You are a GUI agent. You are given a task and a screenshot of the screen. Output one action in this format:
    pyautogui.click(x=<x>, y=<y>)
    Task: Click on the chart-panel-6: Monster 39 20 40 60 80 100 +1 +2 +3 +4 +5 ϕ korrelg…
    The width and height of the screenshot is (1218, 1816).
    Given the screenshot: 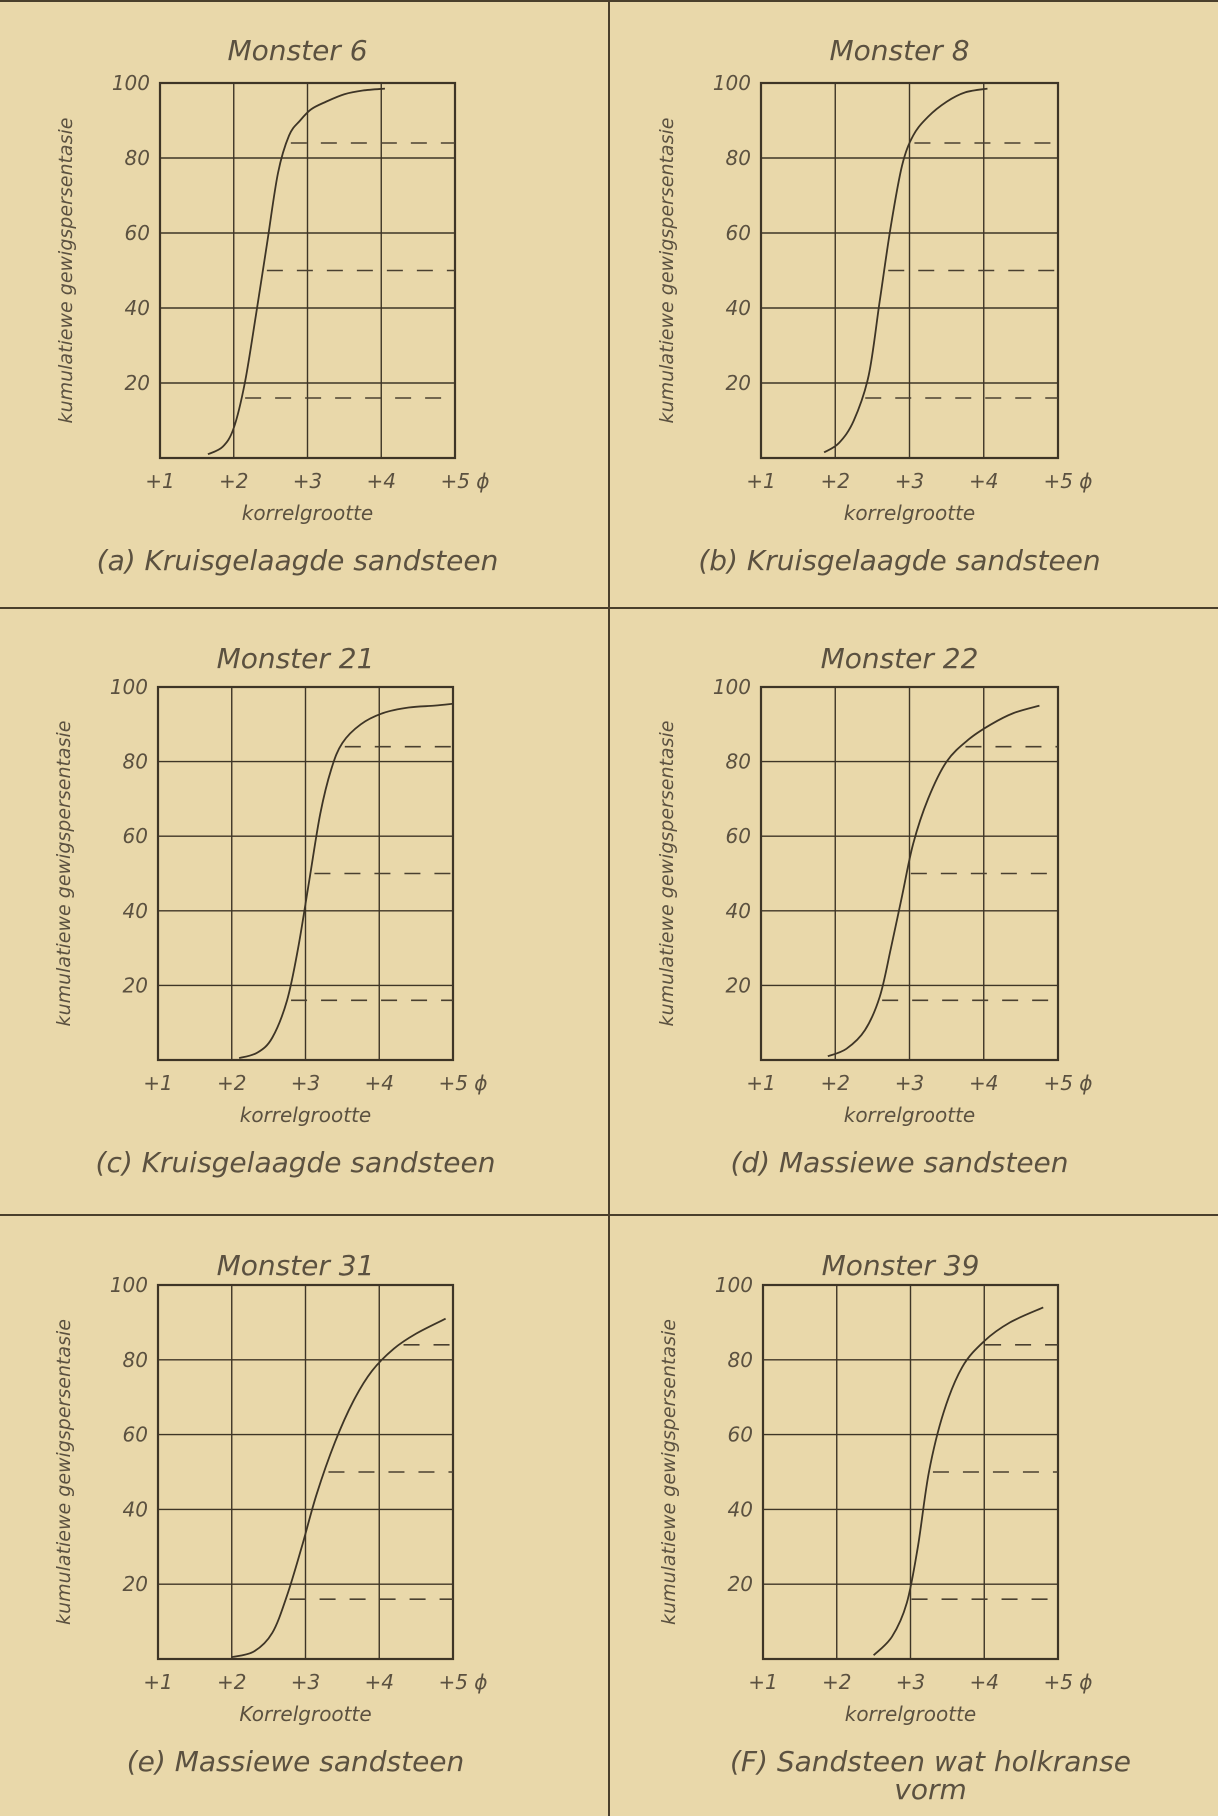 What is the action you would take?
    pyautogui.click(x=894, y=1527)
    